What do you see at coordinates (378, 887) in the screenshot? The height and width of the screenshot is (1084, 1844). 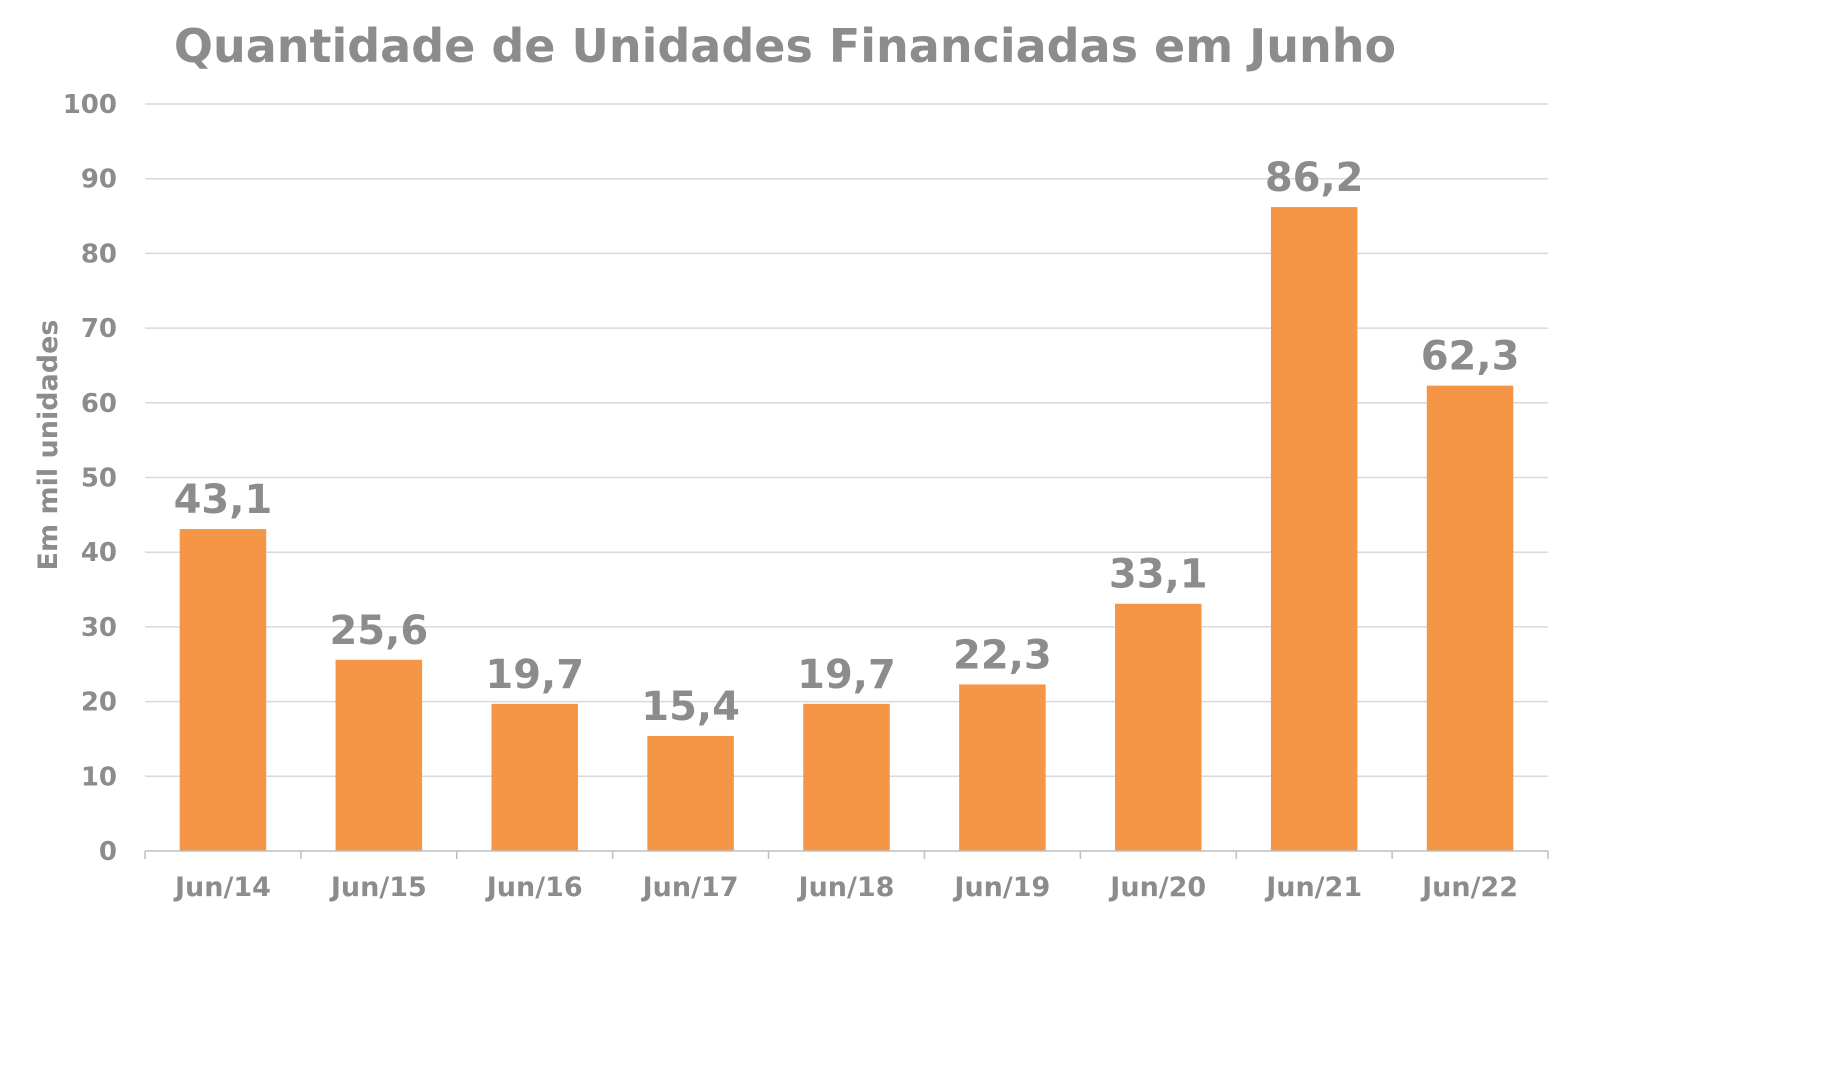 I see `x-tick-label: Jun/15` at bounding box center [378, 887].